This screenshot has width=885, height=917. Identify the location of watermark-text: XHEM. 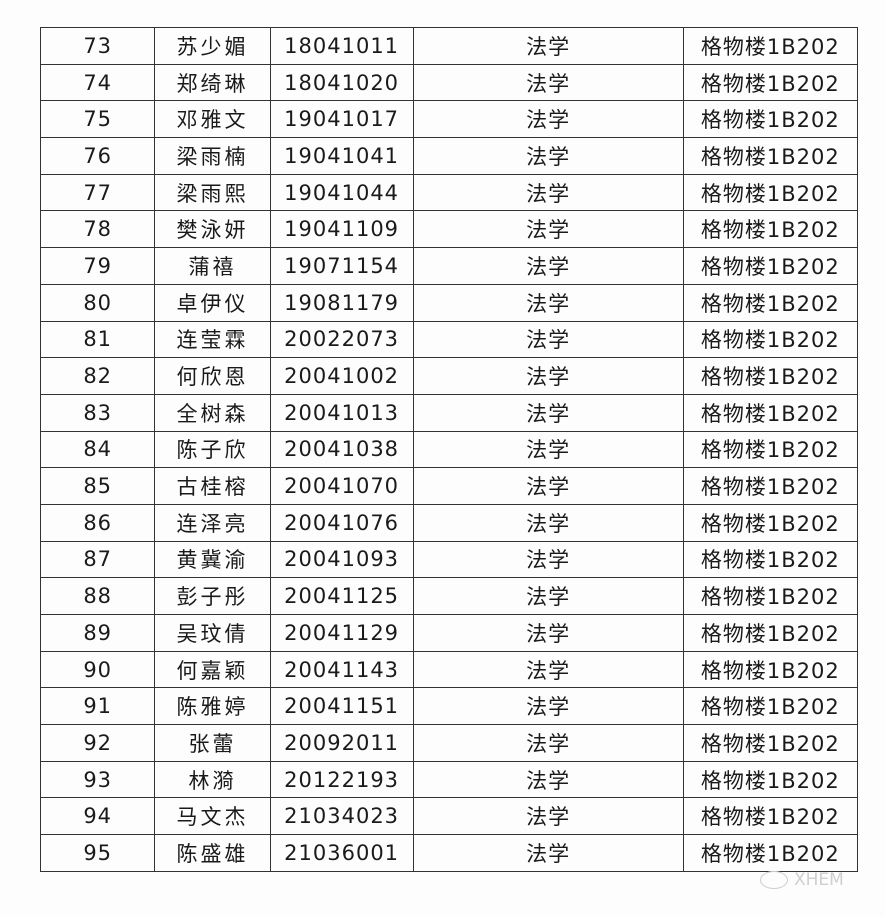
(819, 880).